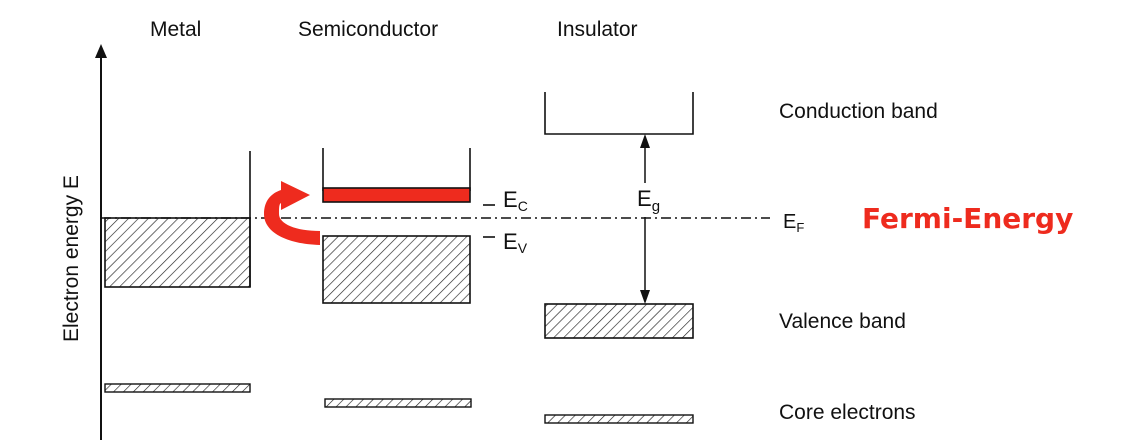 This screenshot has width=1140, height=447. What do you see at coordinates (101, 51) in the screenshot?
I see `energy-axis-arrowhead` at bounding box center [101, 51].